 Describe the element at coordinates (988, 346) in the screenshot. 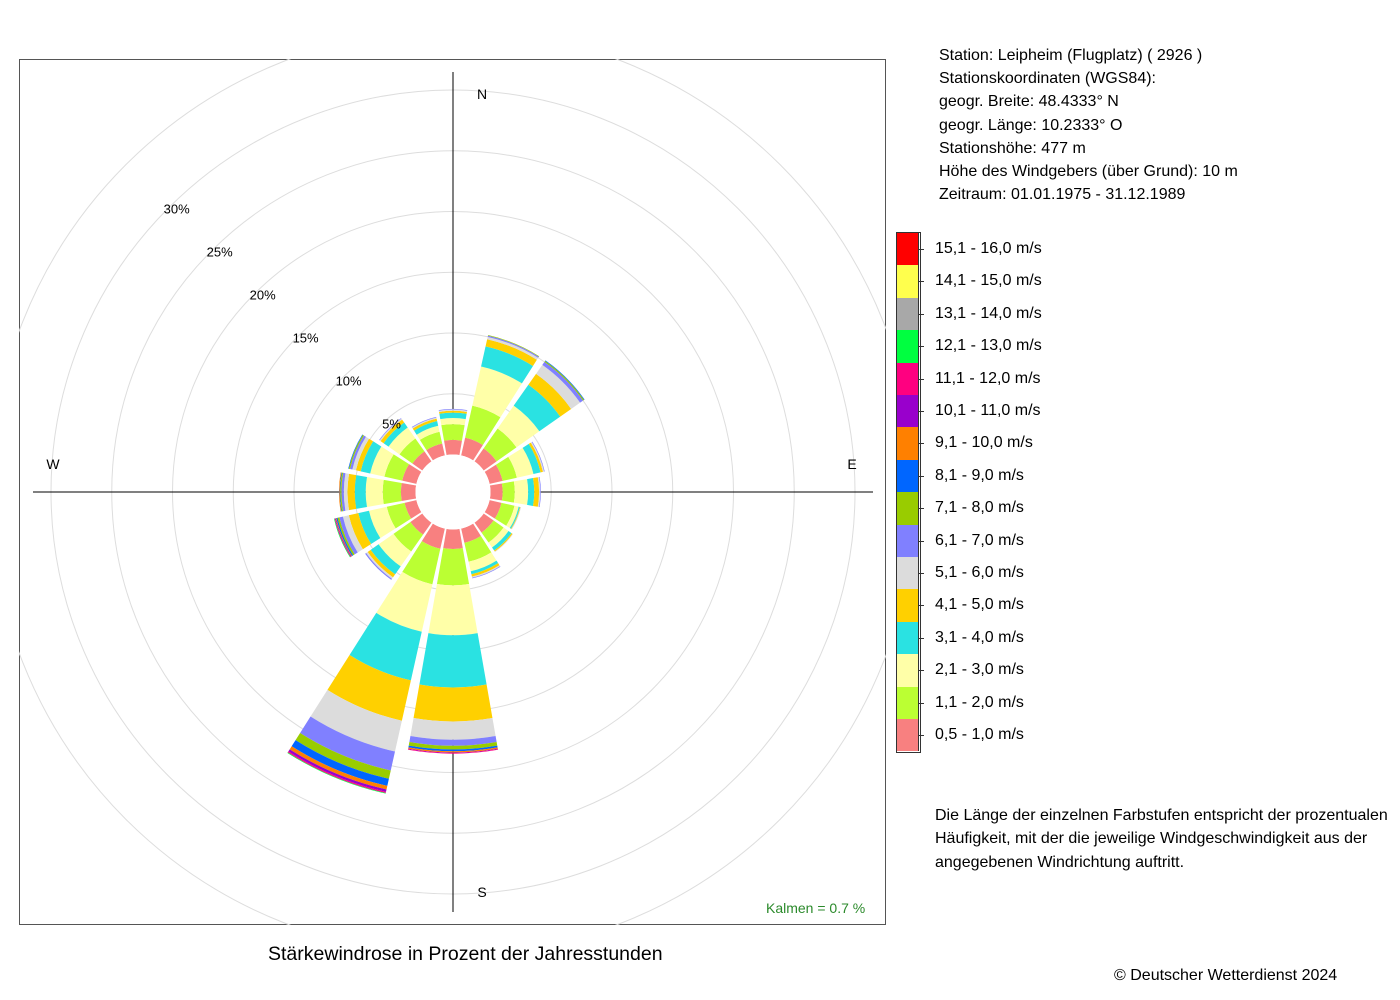

I see `legend-label: 12,1 - 13,0 m/s` at that location.